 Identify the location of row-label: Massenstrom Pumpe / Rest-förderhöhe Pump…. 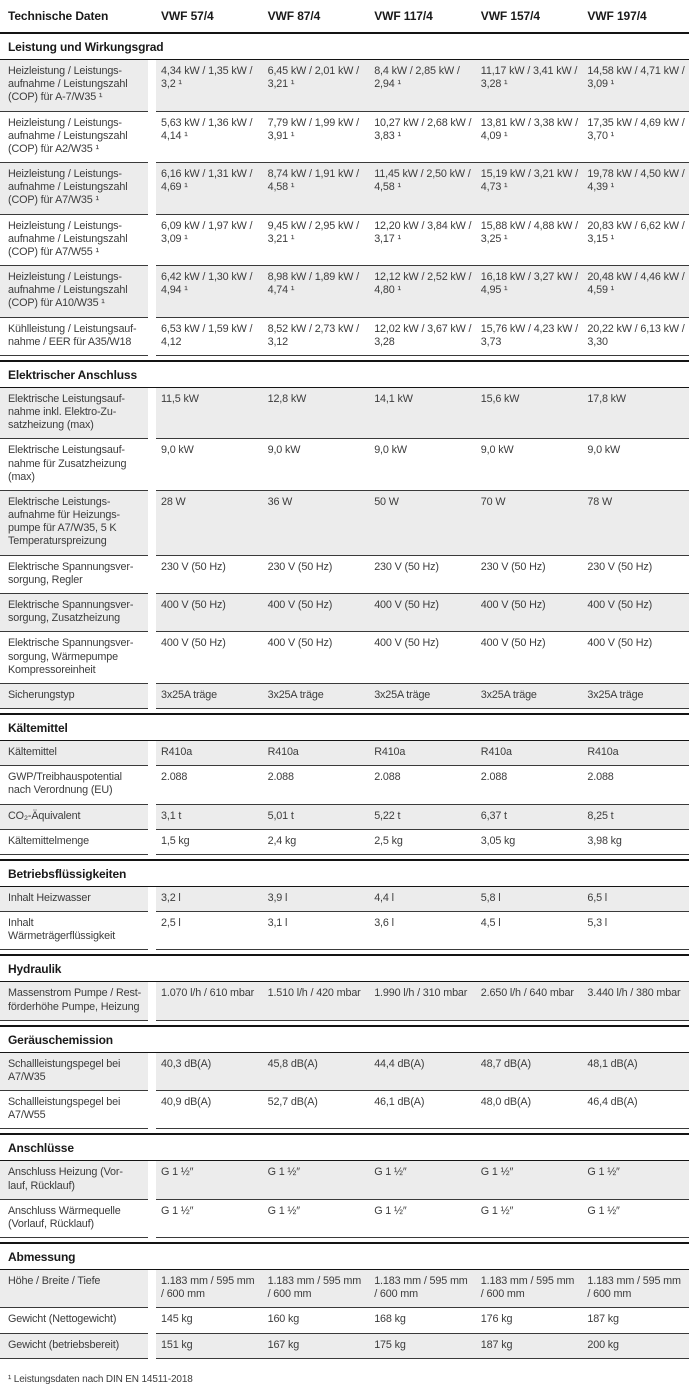
(74, 1001).